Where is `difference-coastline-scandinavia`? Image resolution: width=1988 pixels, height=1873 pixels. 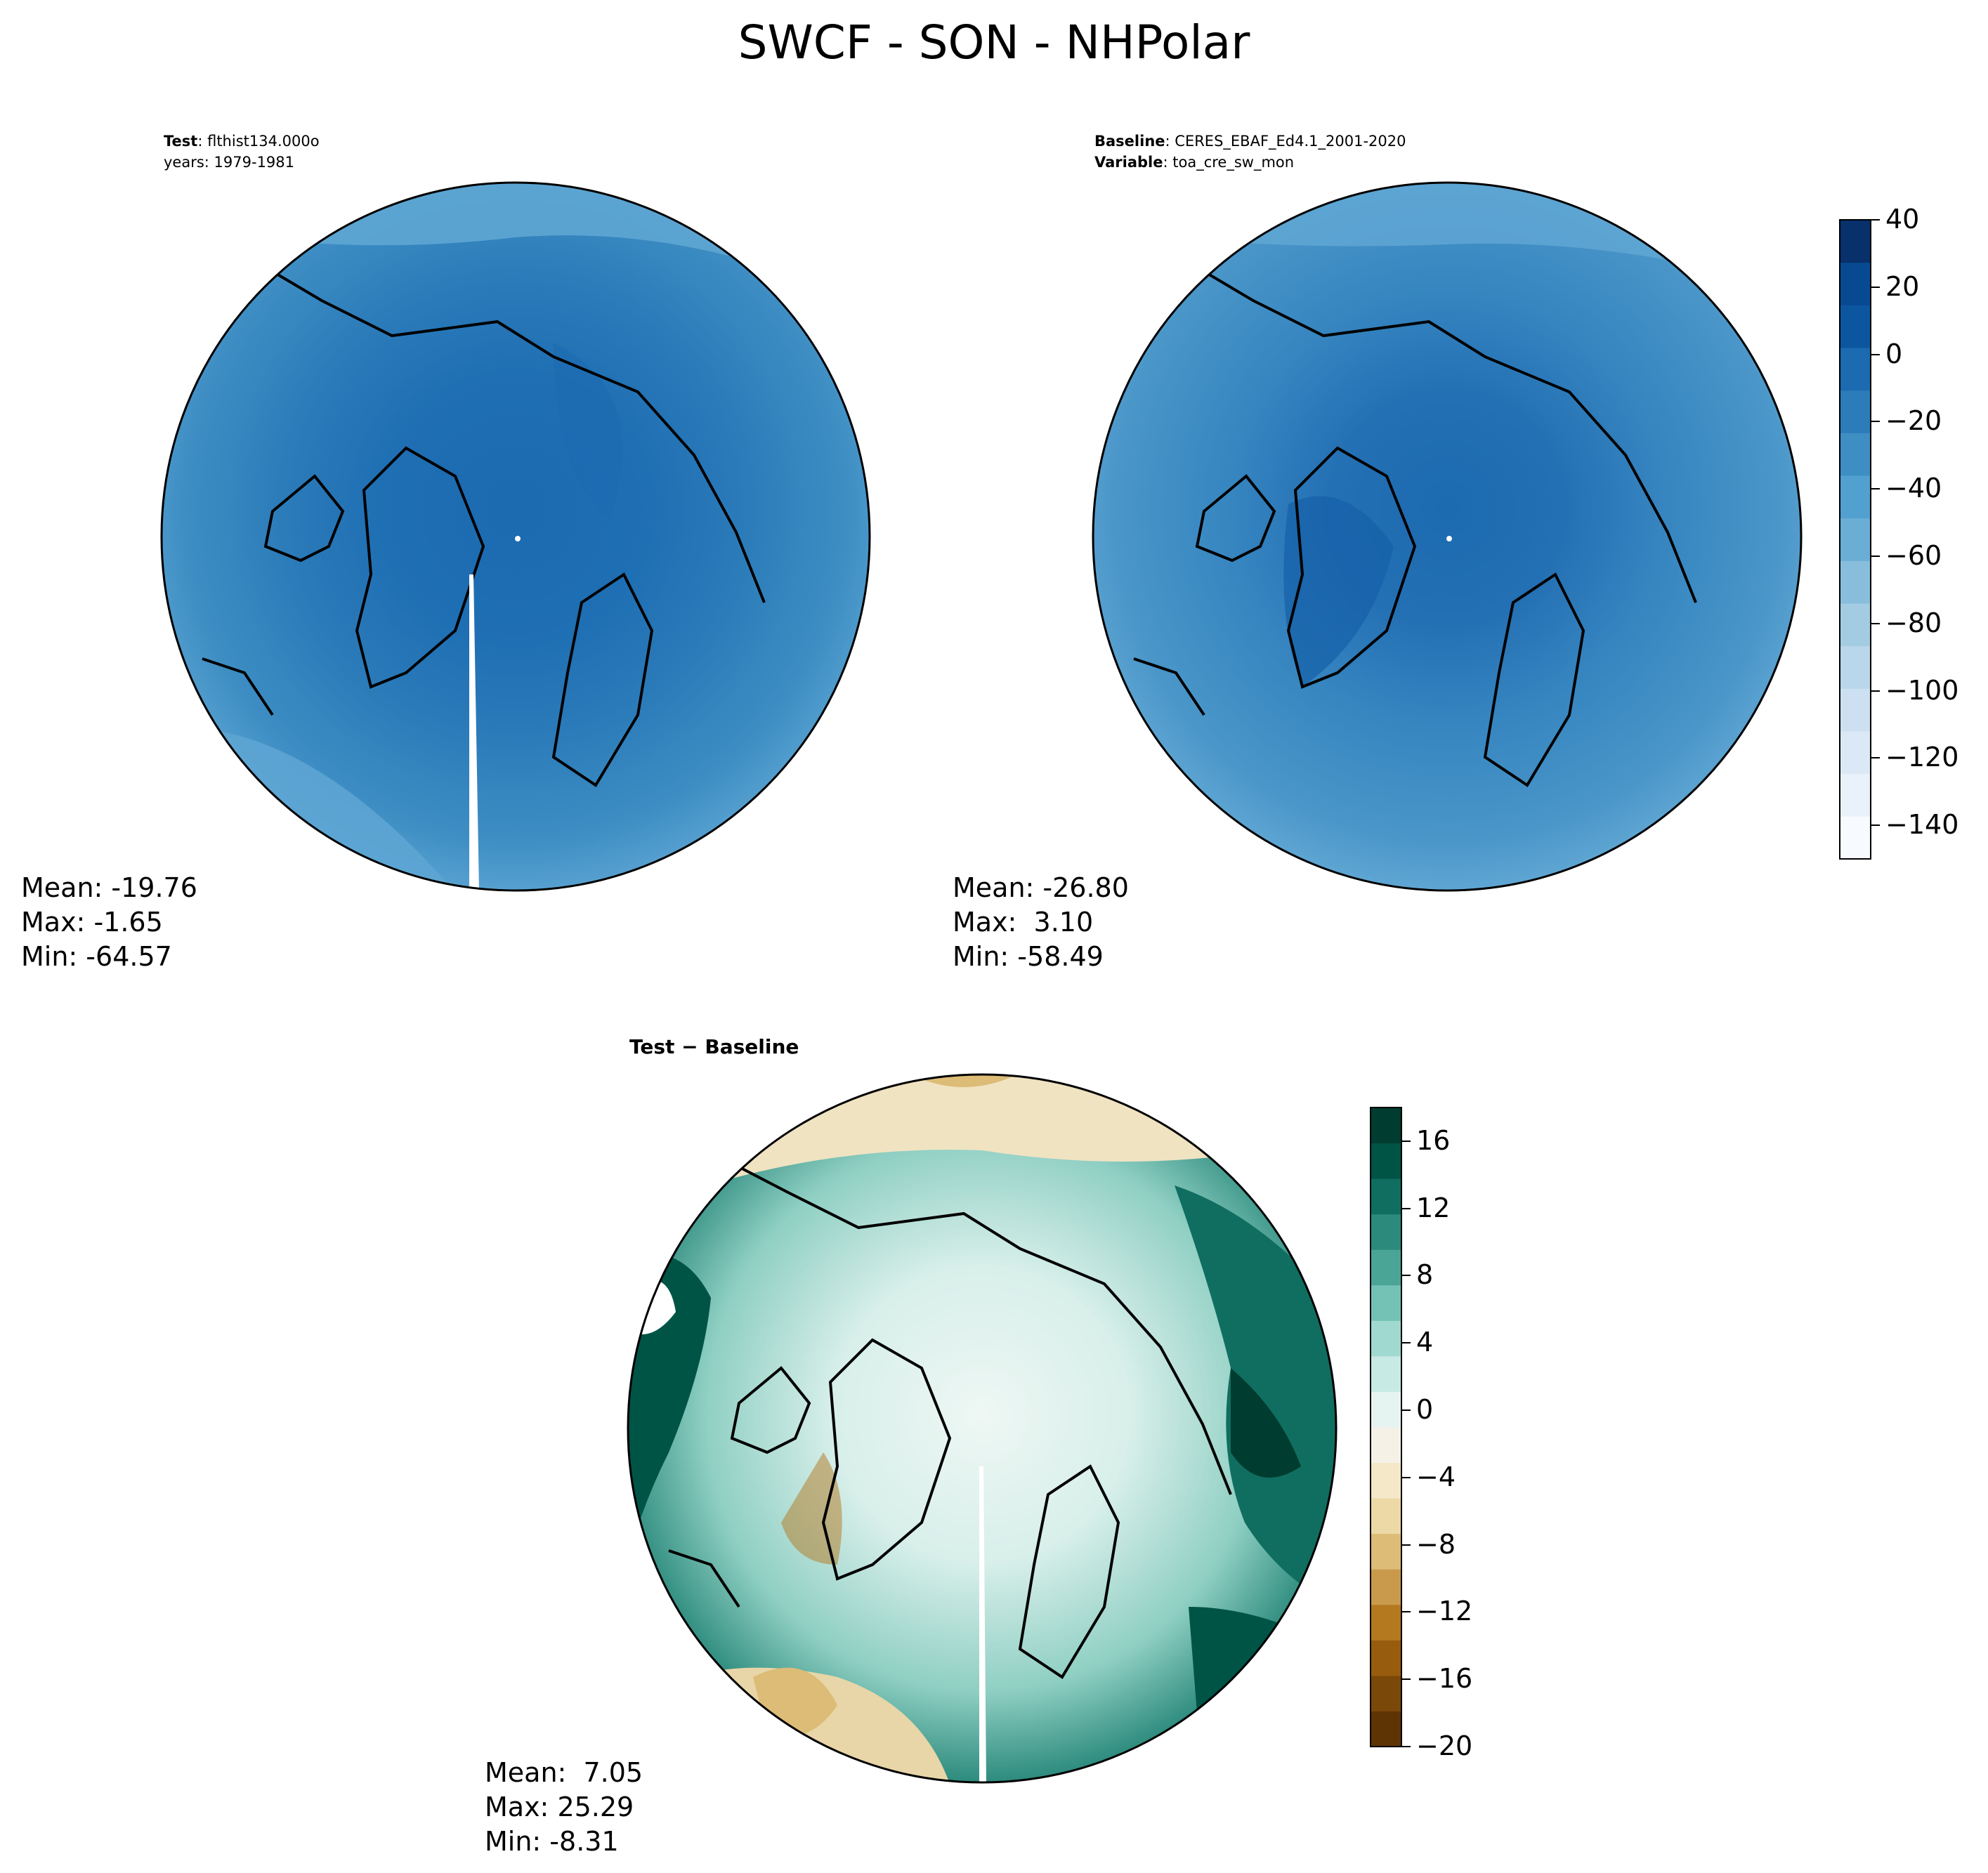 difference-coastline-scandinavia is located at coordinates (1069, 1571).